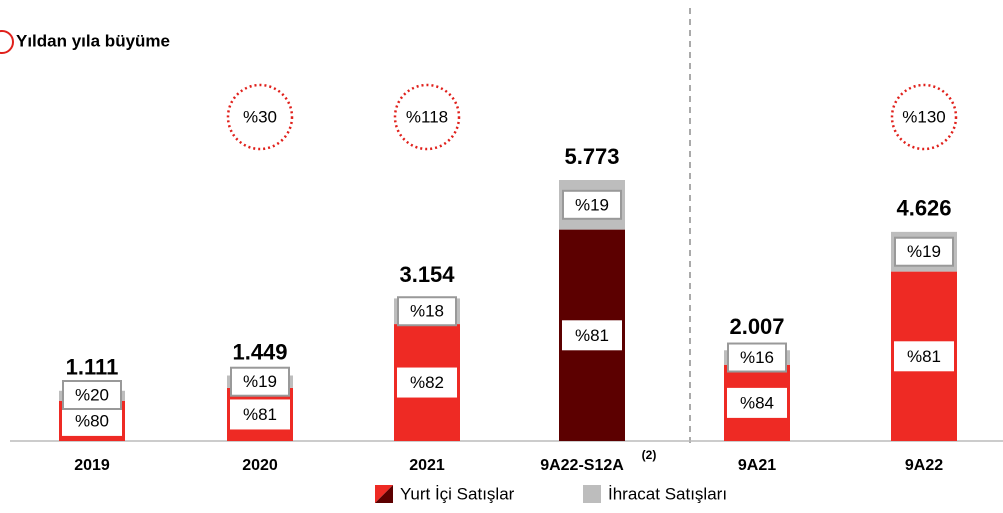  Describe the element at coordinates (582, 465) in the screenshot. I see `x-tick-label: 9A22-S12A` at that location.